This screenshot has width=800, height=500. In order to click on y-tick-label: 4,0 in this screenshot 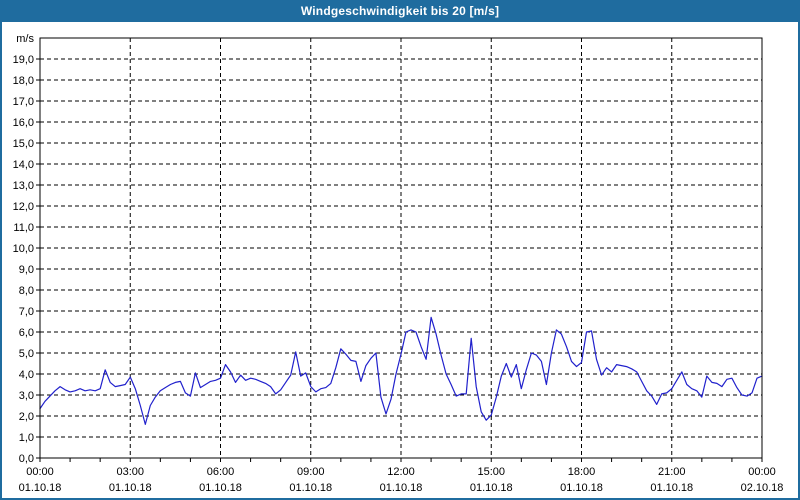, I will do `click(26, 375)`.